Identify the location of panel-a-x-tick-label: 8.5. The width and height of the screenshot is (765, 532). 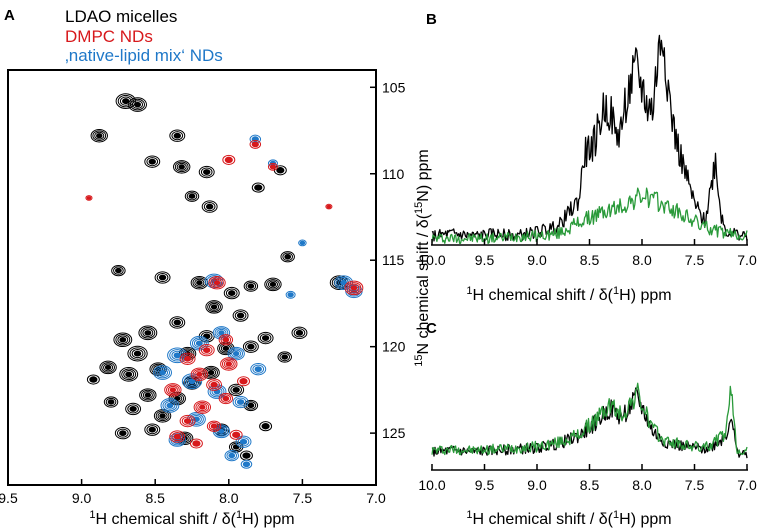
(155, 498).